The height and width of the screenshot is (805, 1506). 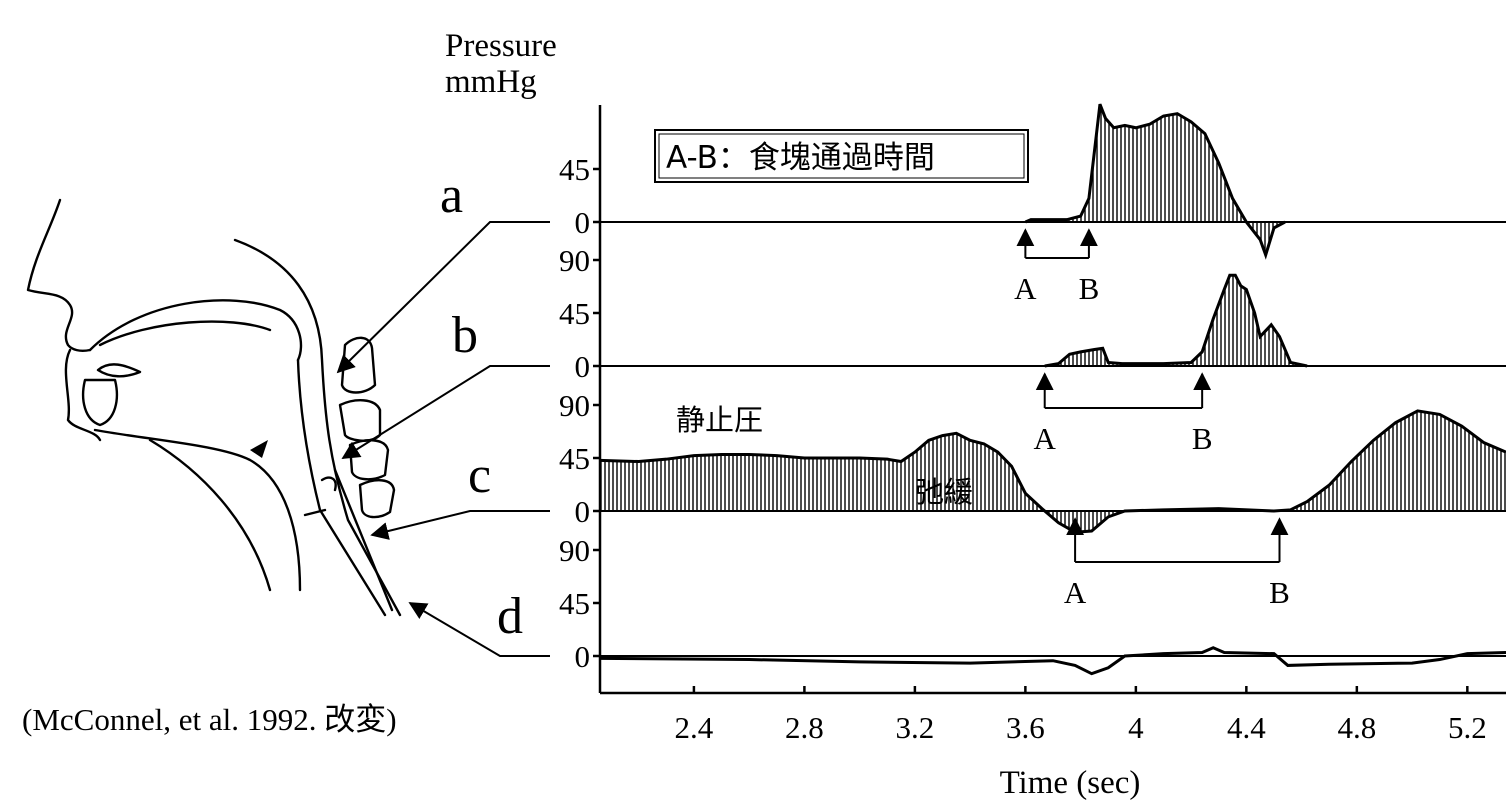 What do you see at coordinates (1467, 727) in the screenshot?
I see `x-tick-label: 5.2` at bounding box center [1467, 727].